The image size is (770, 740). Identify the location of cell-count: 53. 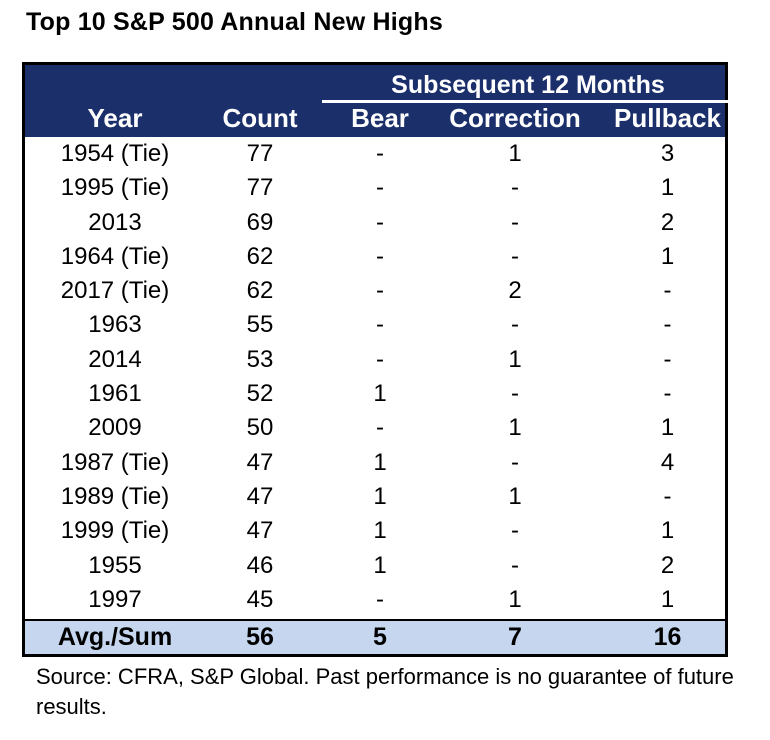
(260, 359).